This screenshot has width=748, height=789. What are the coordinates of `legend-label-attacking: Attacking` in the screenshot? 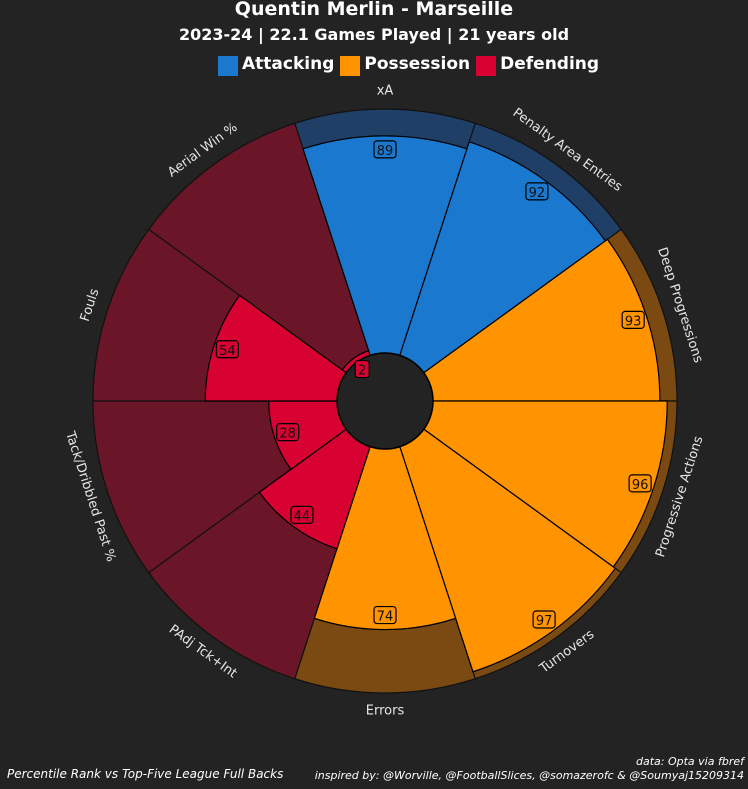 It's located at (288, 64).